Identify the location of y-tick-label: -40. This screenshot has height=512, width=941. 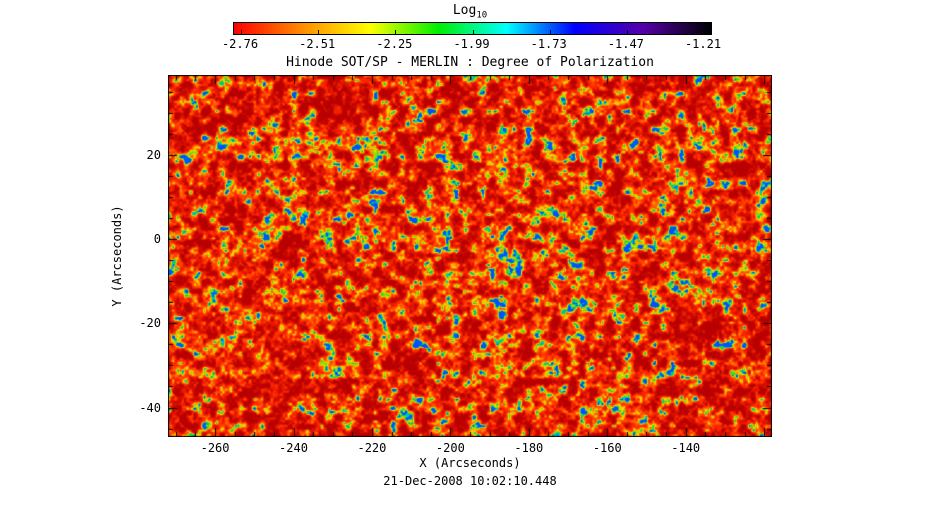
(150, 407).